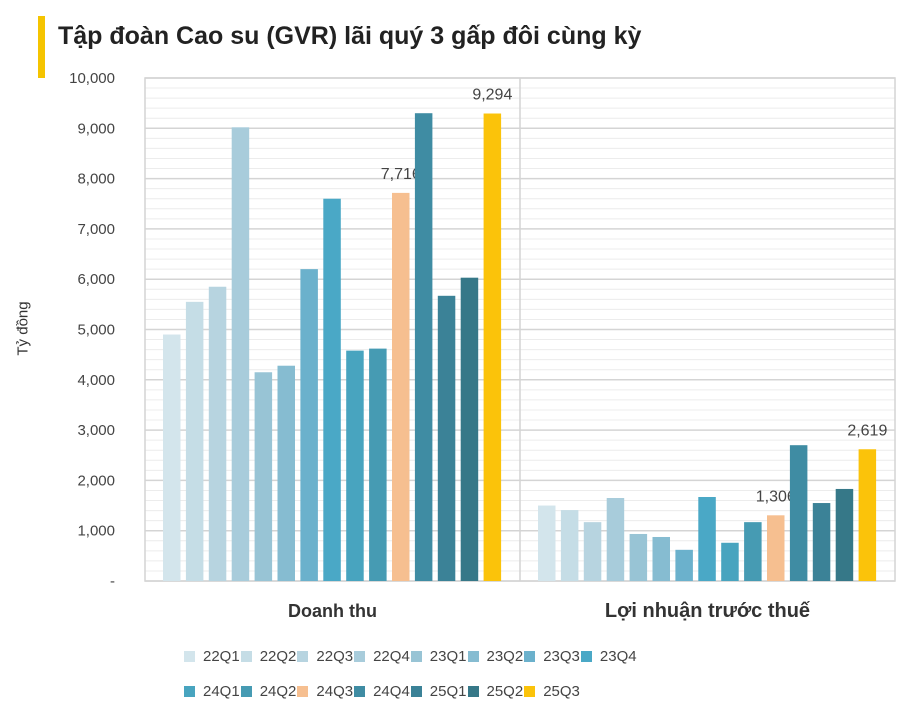  I want to click on bar-22Q4-profit, so click(615, 539).